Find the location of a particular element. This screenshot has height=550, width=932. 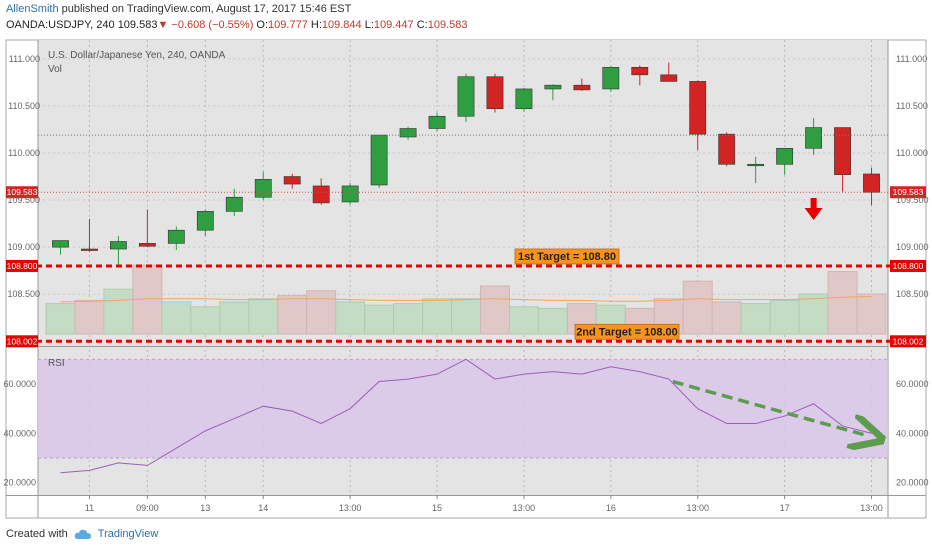

target-left-tag is located at coordinates (22, 265).